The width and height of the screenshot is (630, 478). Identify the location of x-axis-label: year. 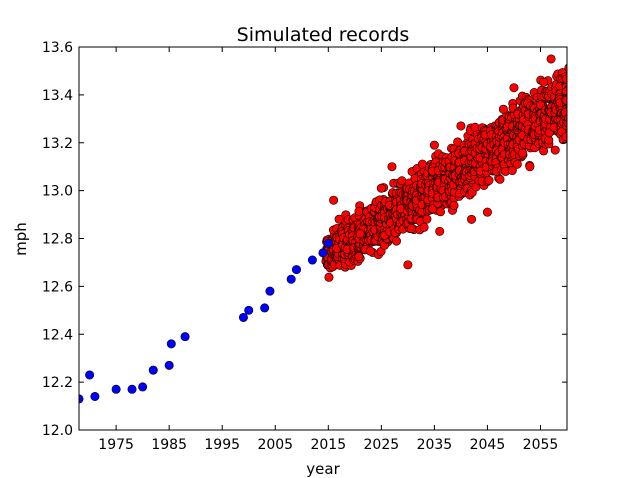
(323, 469).